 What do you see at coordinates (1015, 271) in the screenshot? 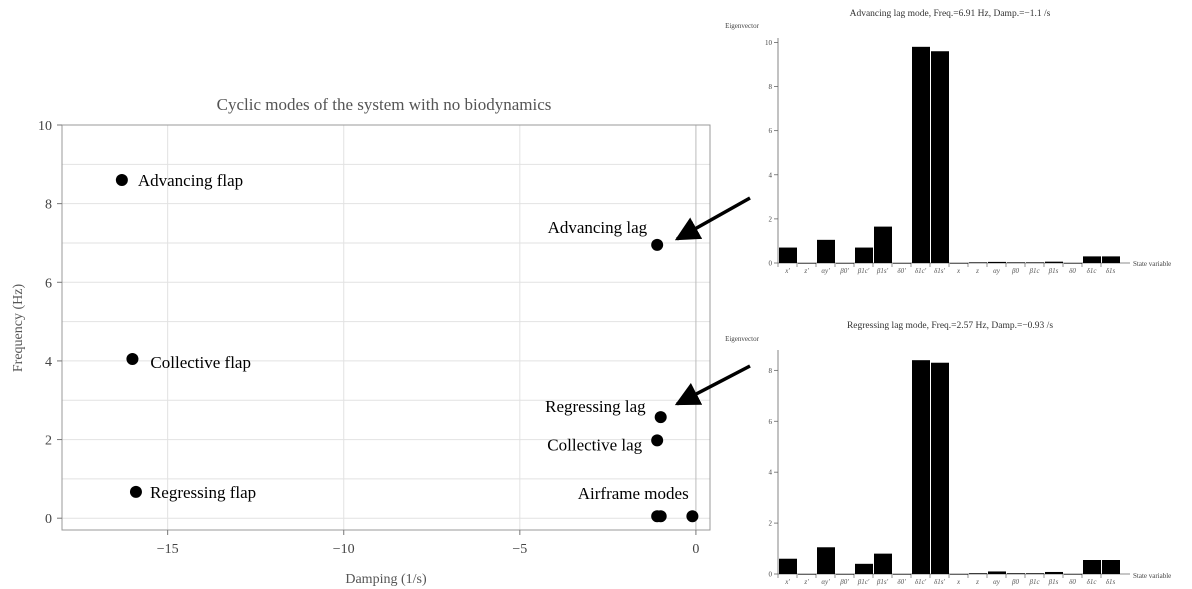
I see `bar-category-label: β0` at bounding box center [1015, 271].